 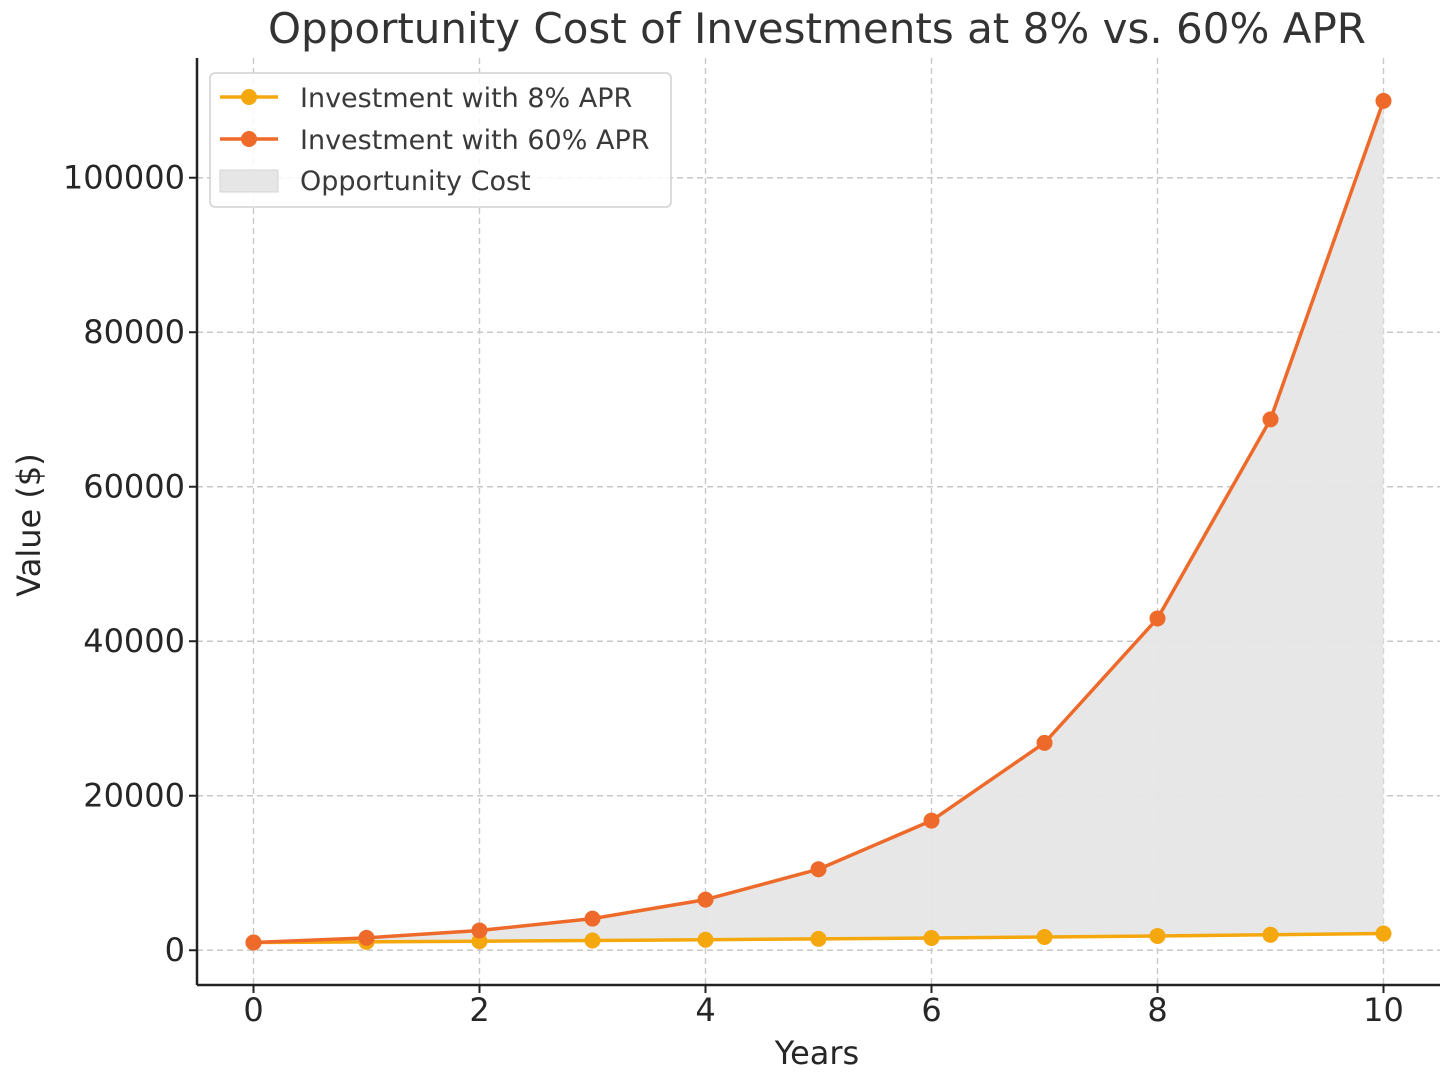 What do you see at coordinates (253, 1010) in the screenshot?
I see `x-tick-label: 0` at bounding box center [253, 1010].